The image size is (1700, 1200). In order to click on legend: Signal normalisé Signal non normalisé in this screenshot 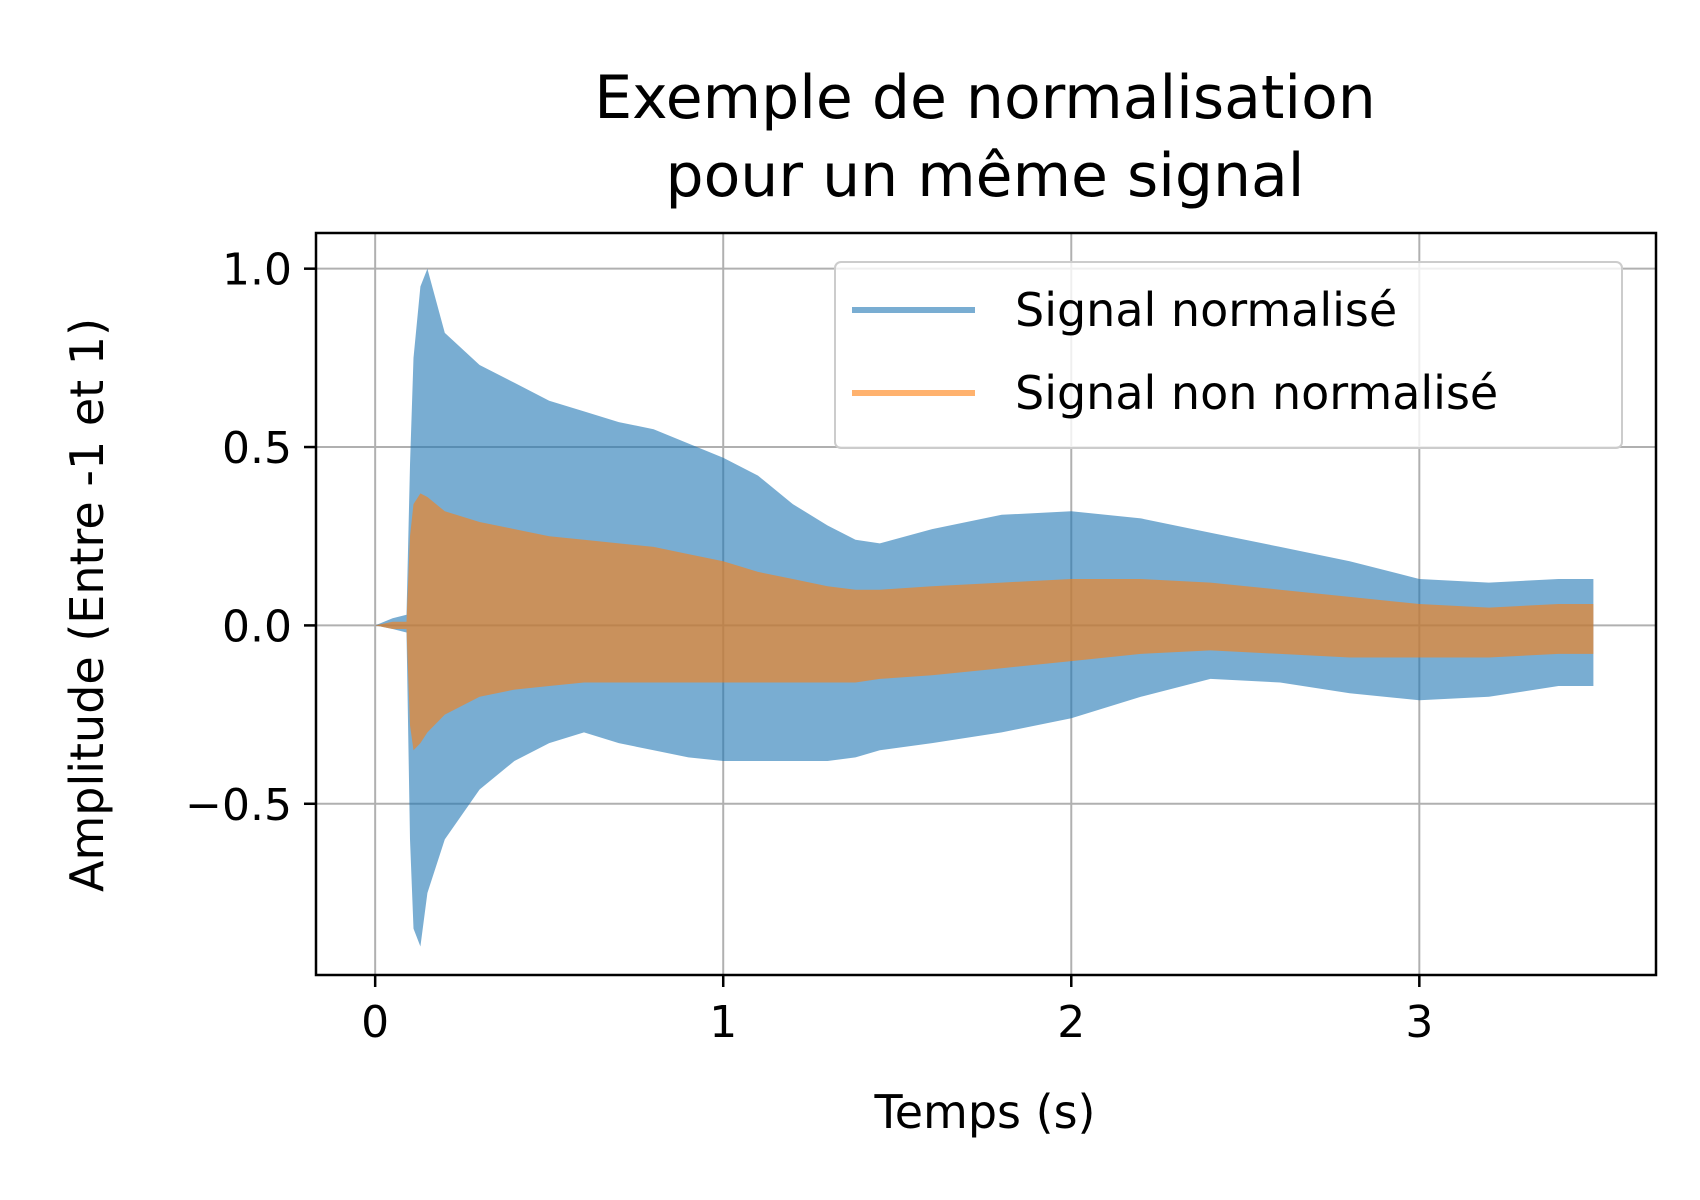, I will do `click(1228, 355)`.